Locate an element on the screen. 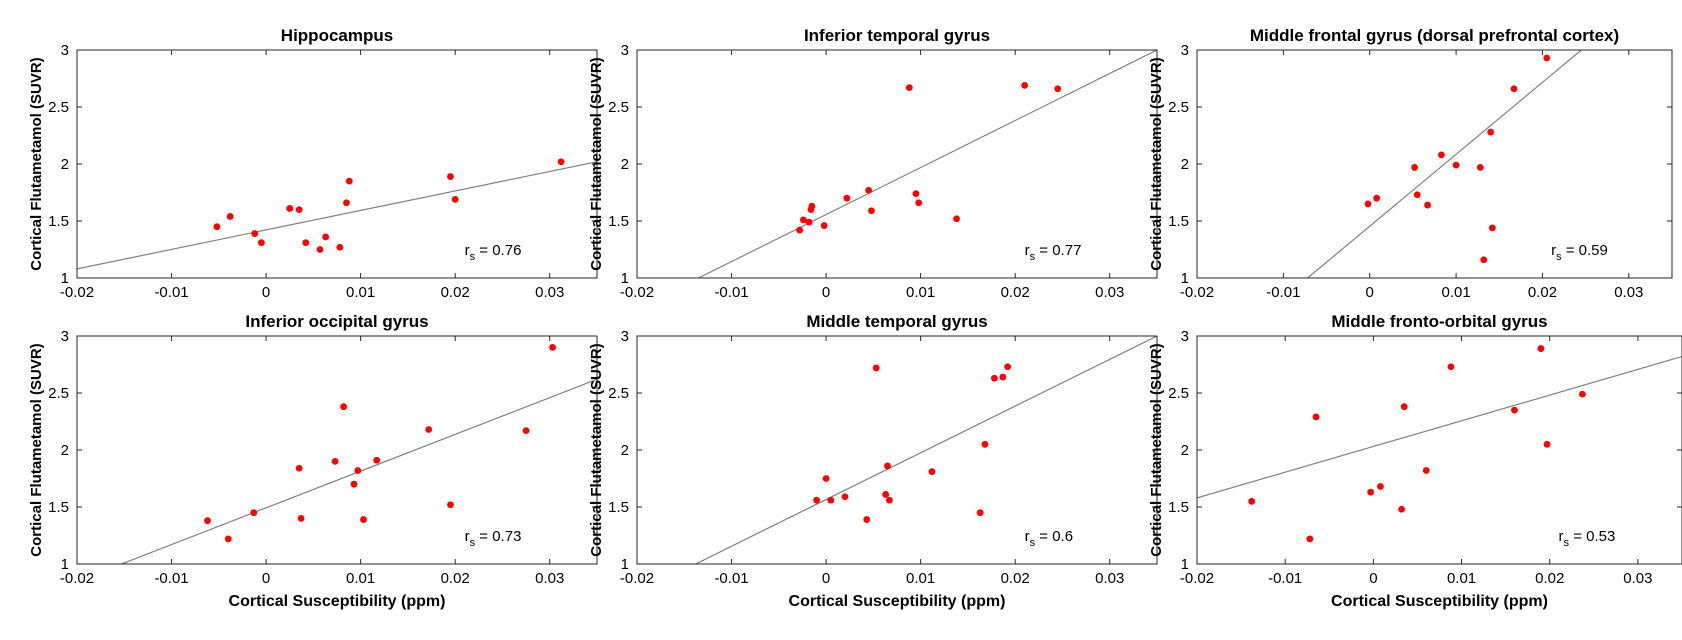 Image resolution: width=1682 pixels, height=640 pixels. rs-annotation: rs = 0.59 is located at coordinates (1579, 252).